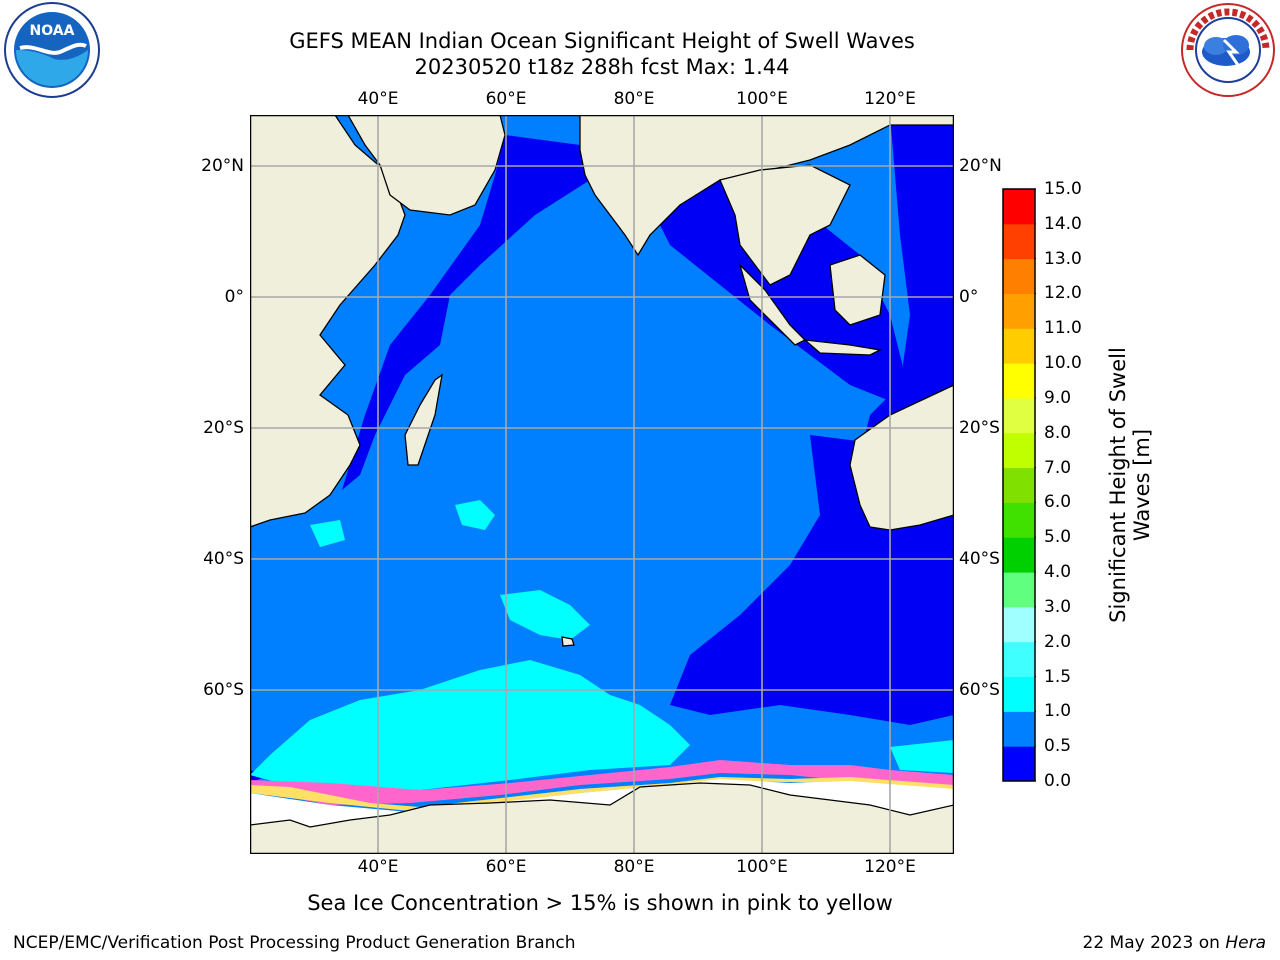 The height and width of the screenshot is (960, 1280). I want to click on lon-label-bottom: 80°E, so click(634, 867).